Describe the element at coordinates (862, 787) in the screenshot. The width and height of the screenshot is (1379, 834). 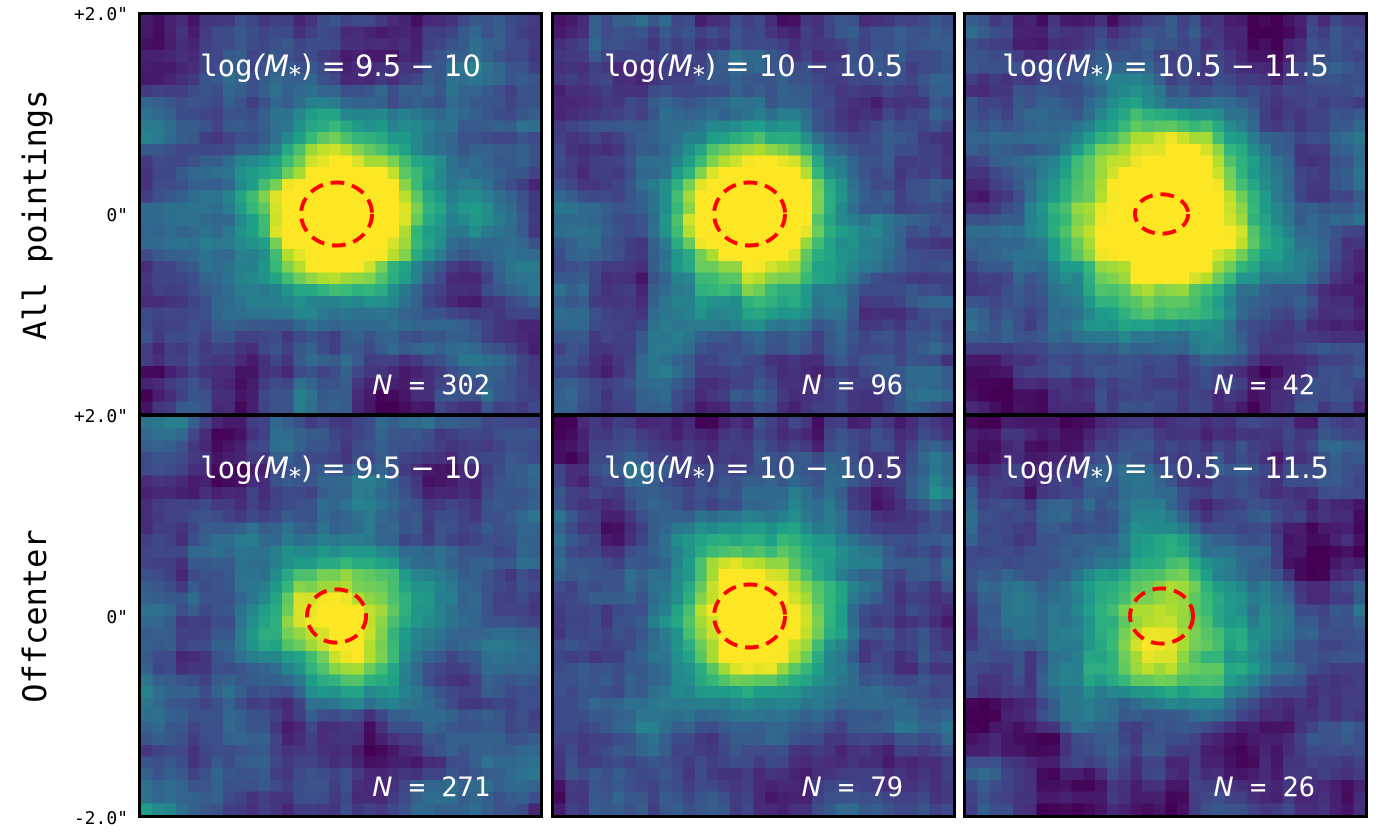
I see `sample-size-value: = 79` at that location.